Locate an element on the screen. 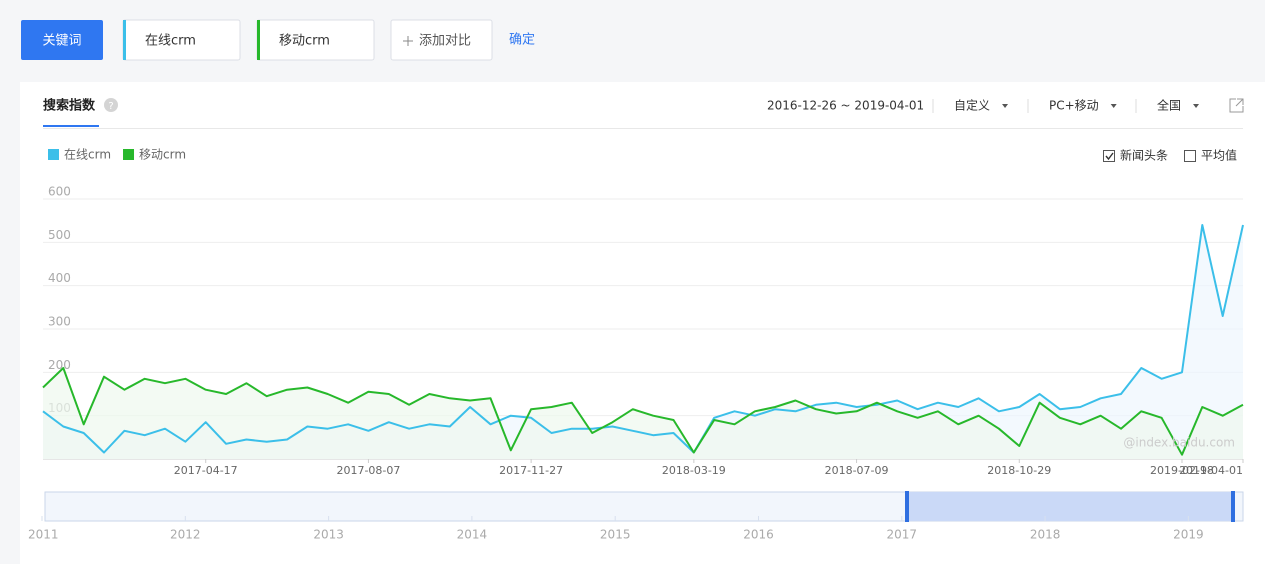 The height and width of the screenshot is (564, 1265). series-line is located at coordinates (643, 411).